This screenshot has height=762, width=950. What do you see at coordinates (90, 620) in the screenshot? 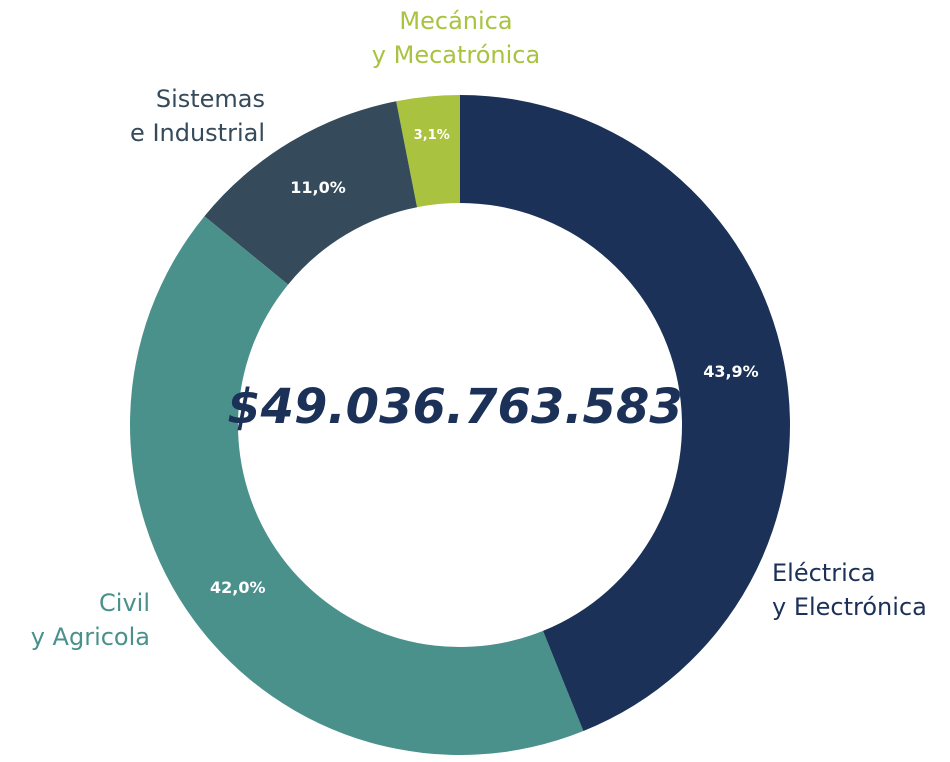
I see `category-label: Civil y Agricola` at bounding box center [90, 620].